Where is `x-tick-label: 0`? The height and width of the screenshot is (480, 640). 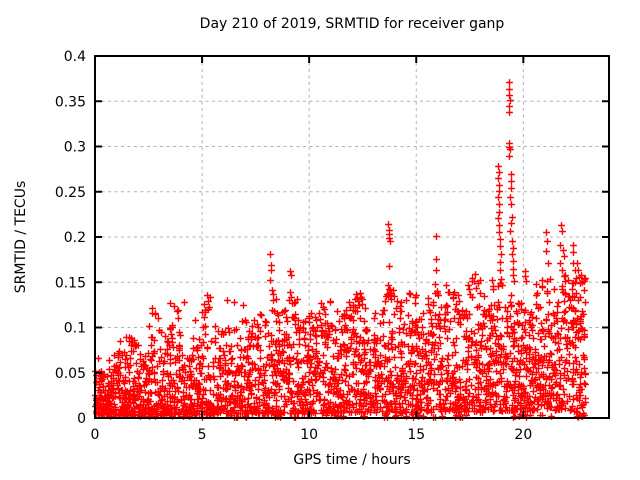
x-tick-label: 0 is located at coordinates (95, 435).